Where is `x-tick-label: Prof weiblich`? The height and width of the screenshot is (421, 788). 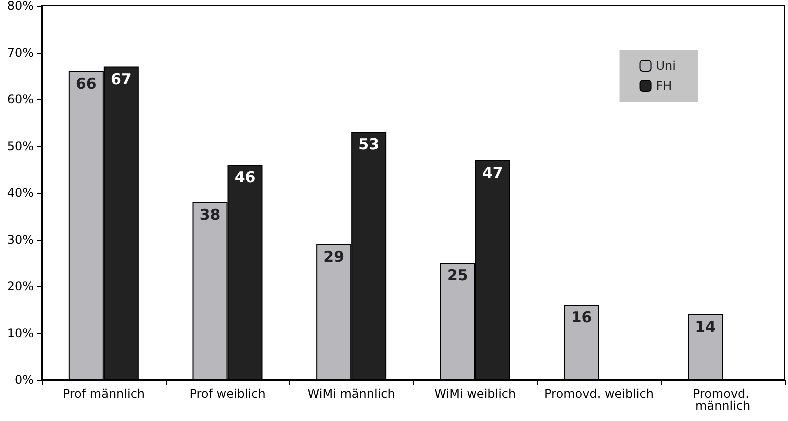 x-tick-label: Prof weiblich is located at coordinates (228, 394).